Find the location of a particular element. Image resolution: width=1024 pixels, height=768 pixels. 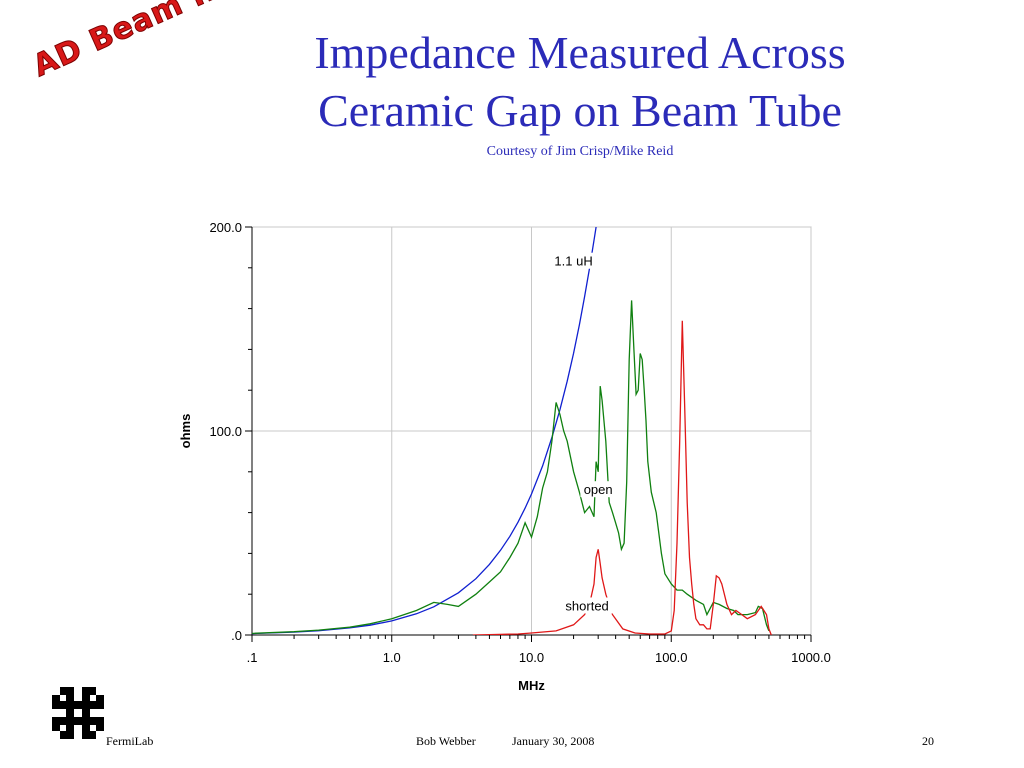

slide-title-line-1: Impedance Measured Across is located at coordinates (580, 52).